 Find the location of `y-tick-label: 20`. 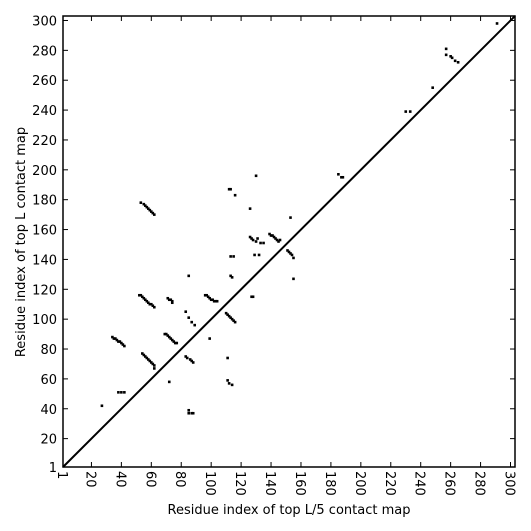

y-tick-label: 20 is located at coordinates (48, 440).